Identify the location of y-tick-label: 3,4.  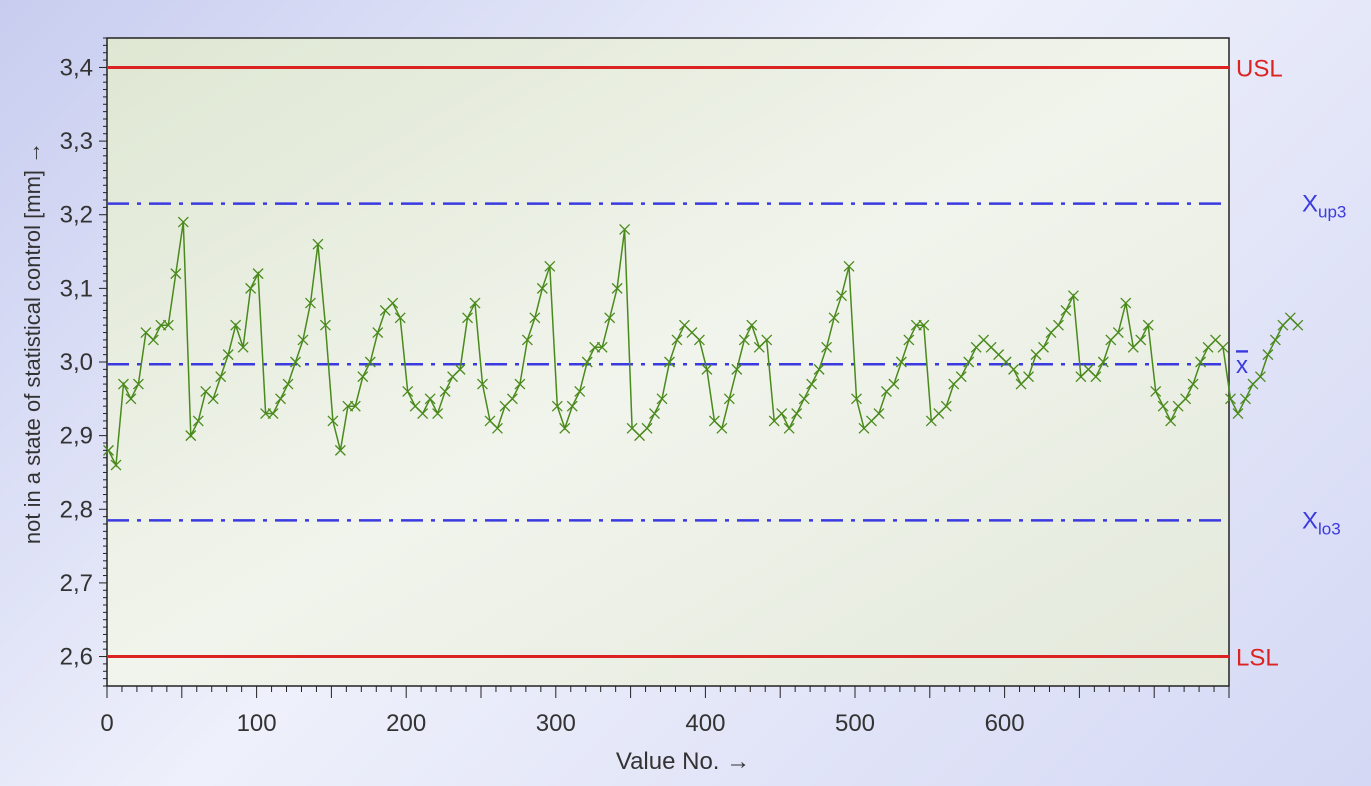
(76, 67).